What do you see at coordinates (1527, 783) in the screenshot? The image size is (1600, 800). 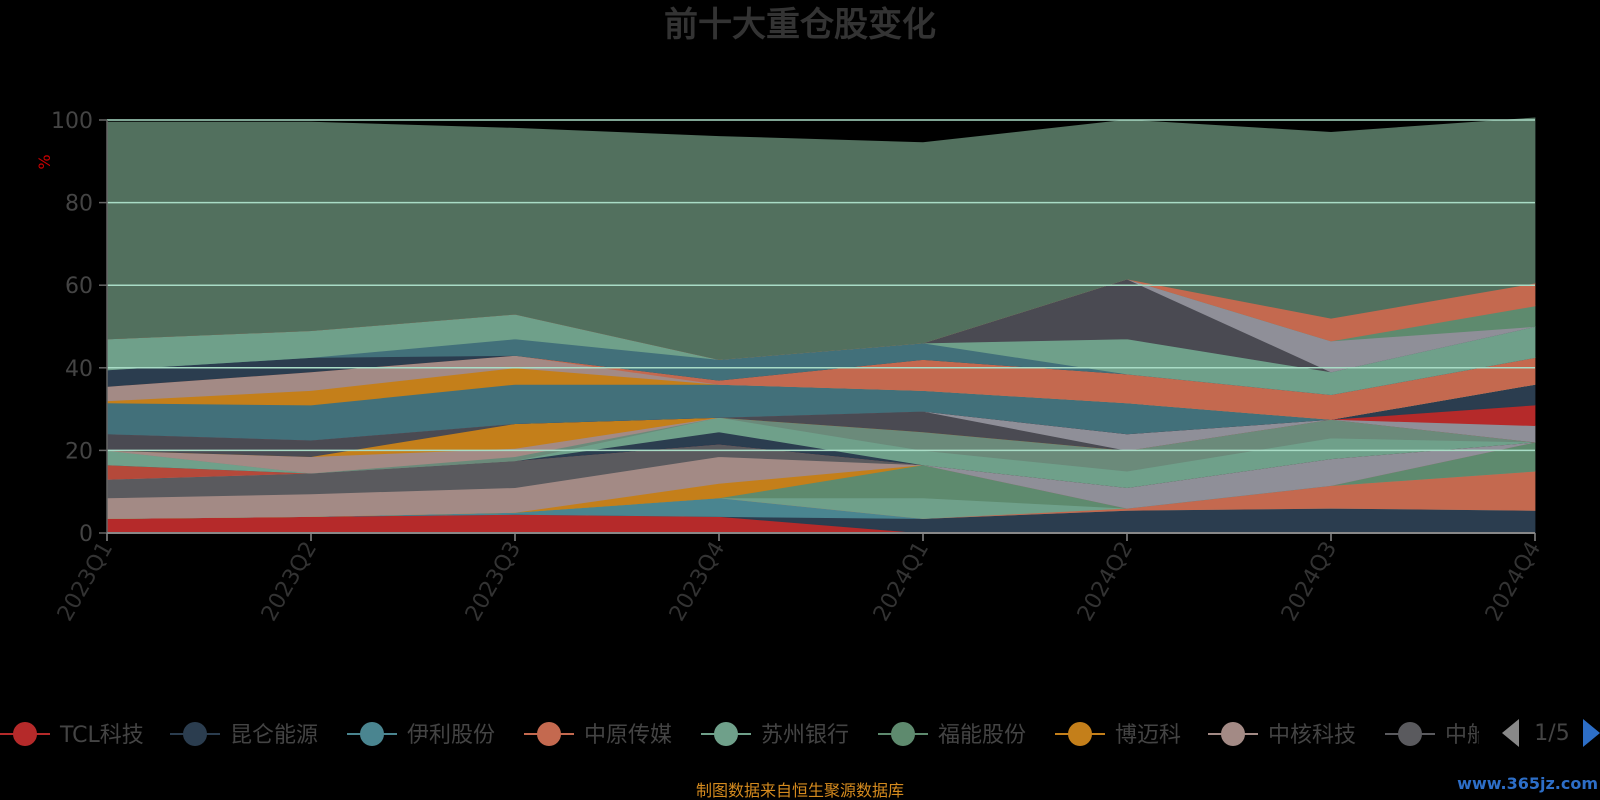 I see `watermark: www.365jz.com` at bounding box center [1527, 783].